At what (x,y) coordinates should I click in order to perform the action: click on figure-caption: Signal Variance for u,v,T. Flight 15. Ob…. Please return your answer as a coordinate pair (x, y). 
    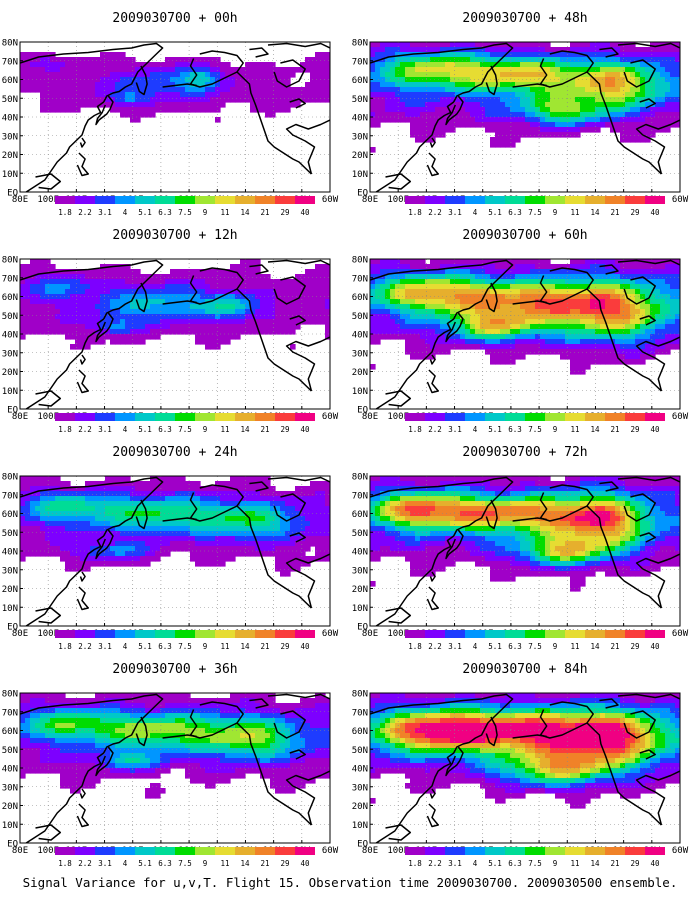
    Looking at the image, I should click on (350, 882).